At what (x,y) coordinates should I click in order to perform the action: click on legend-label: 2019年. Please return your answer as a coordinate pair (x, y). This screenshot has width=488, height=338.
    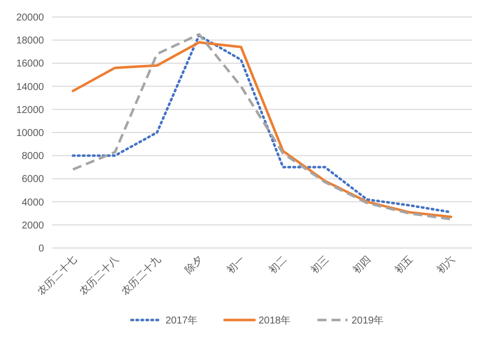
    Looking at the image, I should click on (368, 320).